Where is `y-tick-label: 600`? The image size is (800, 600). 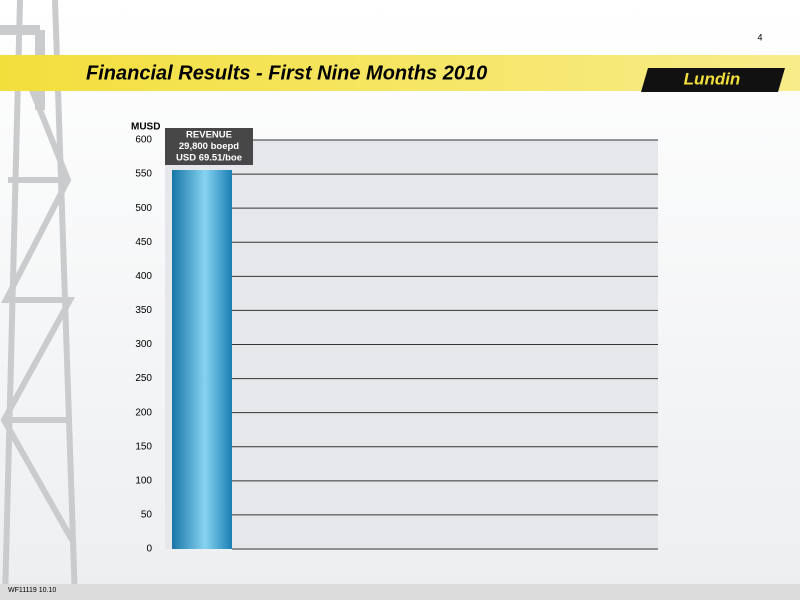
y-tick-label: 600 is located at coordinates (143, 140).